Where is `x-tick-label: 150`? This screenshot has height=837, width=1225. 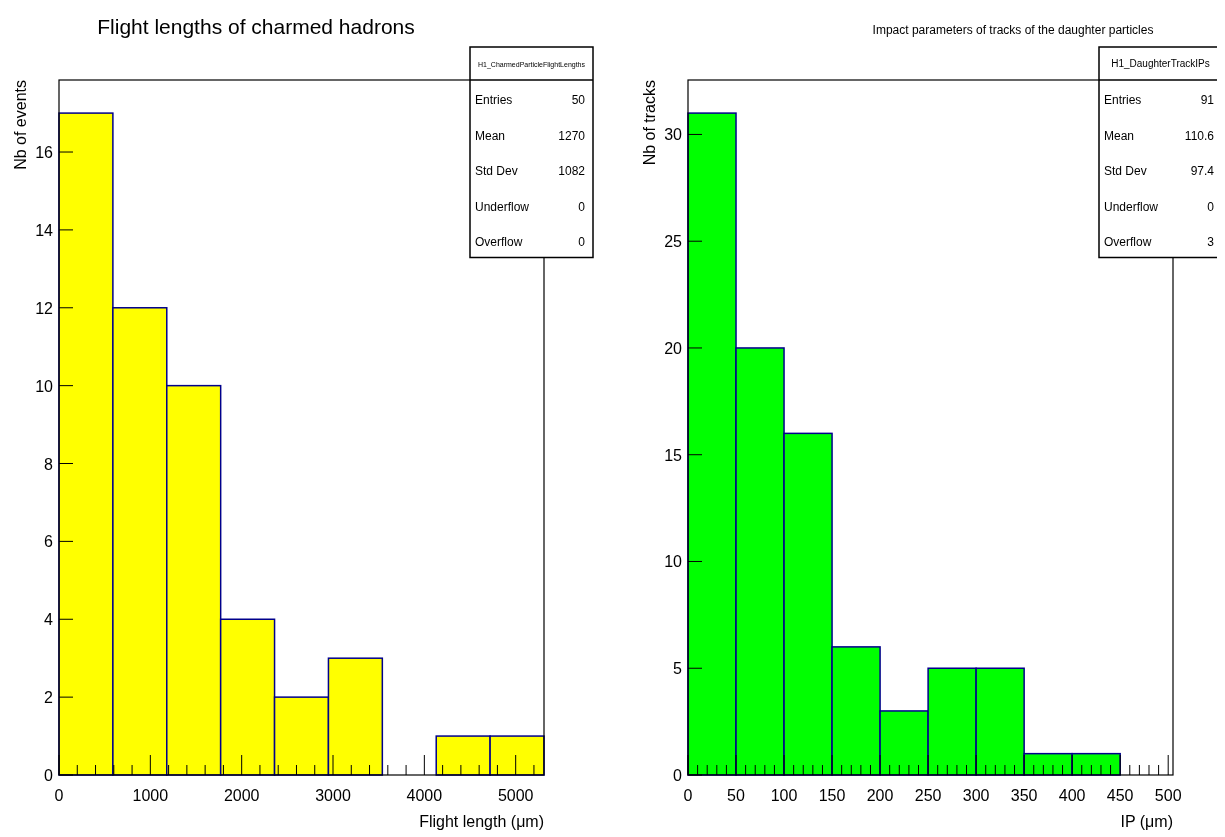
x-tick-label: 150 is located at coordinates (832, 795).